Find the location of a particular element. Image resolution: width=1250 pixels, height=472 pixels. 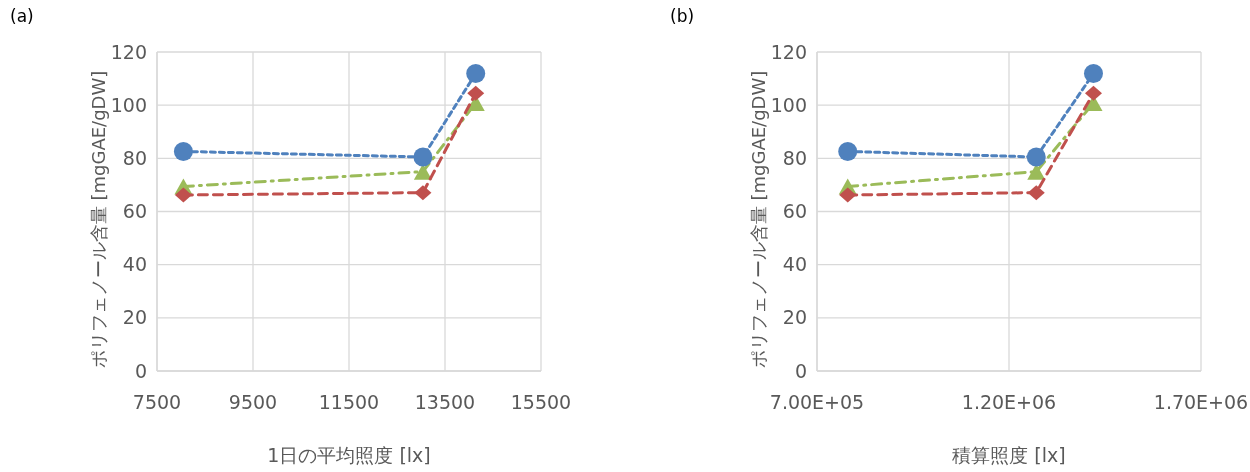

x-tick-label: 15500 is located at coordinates (541, 402).